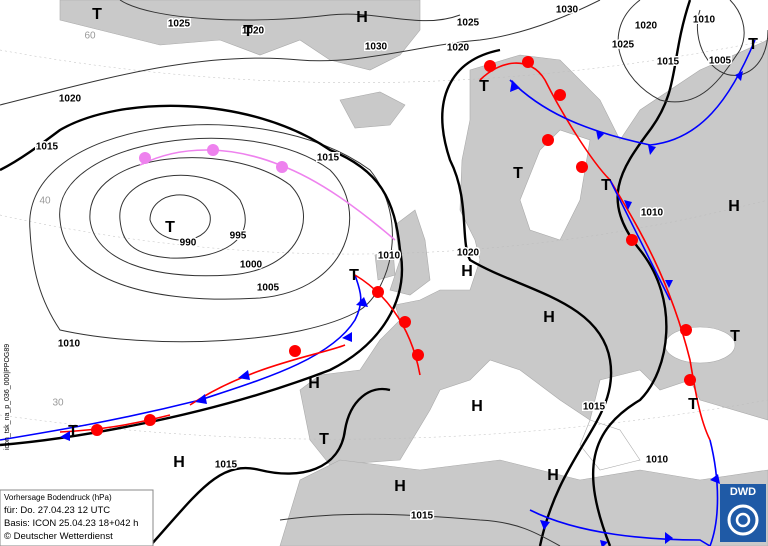 The height and width of the screenshot is (546, 768). I want to click on latitude-label: 30, so click(58, 403).